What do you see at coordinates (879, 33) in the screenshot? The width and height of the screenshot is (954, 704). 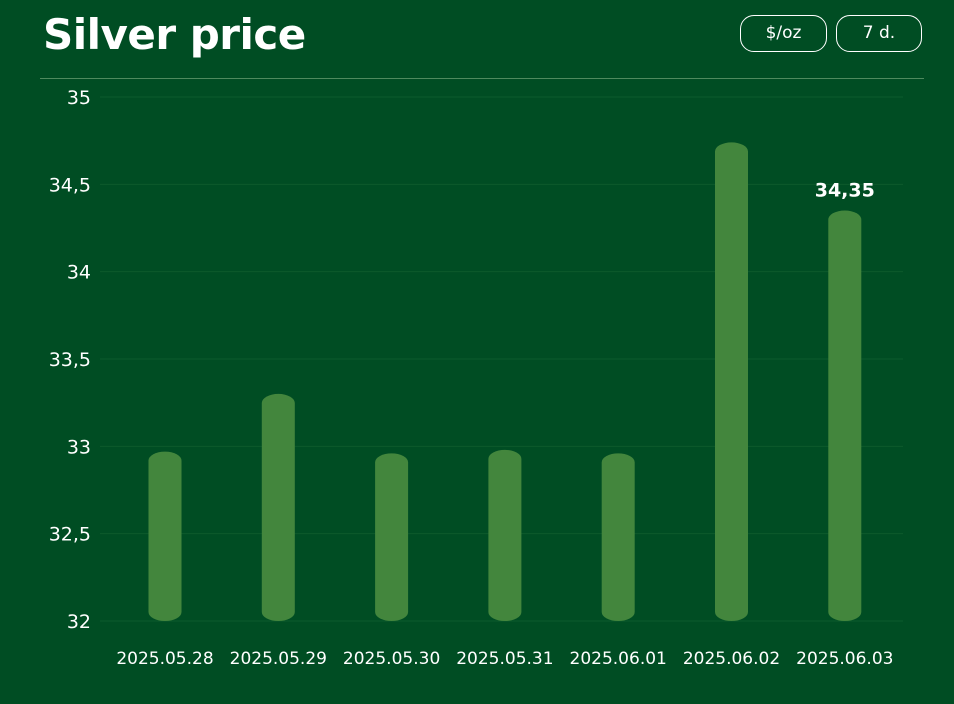 I see `time-range-button: 7 d.` at bounding box center [879, 33].